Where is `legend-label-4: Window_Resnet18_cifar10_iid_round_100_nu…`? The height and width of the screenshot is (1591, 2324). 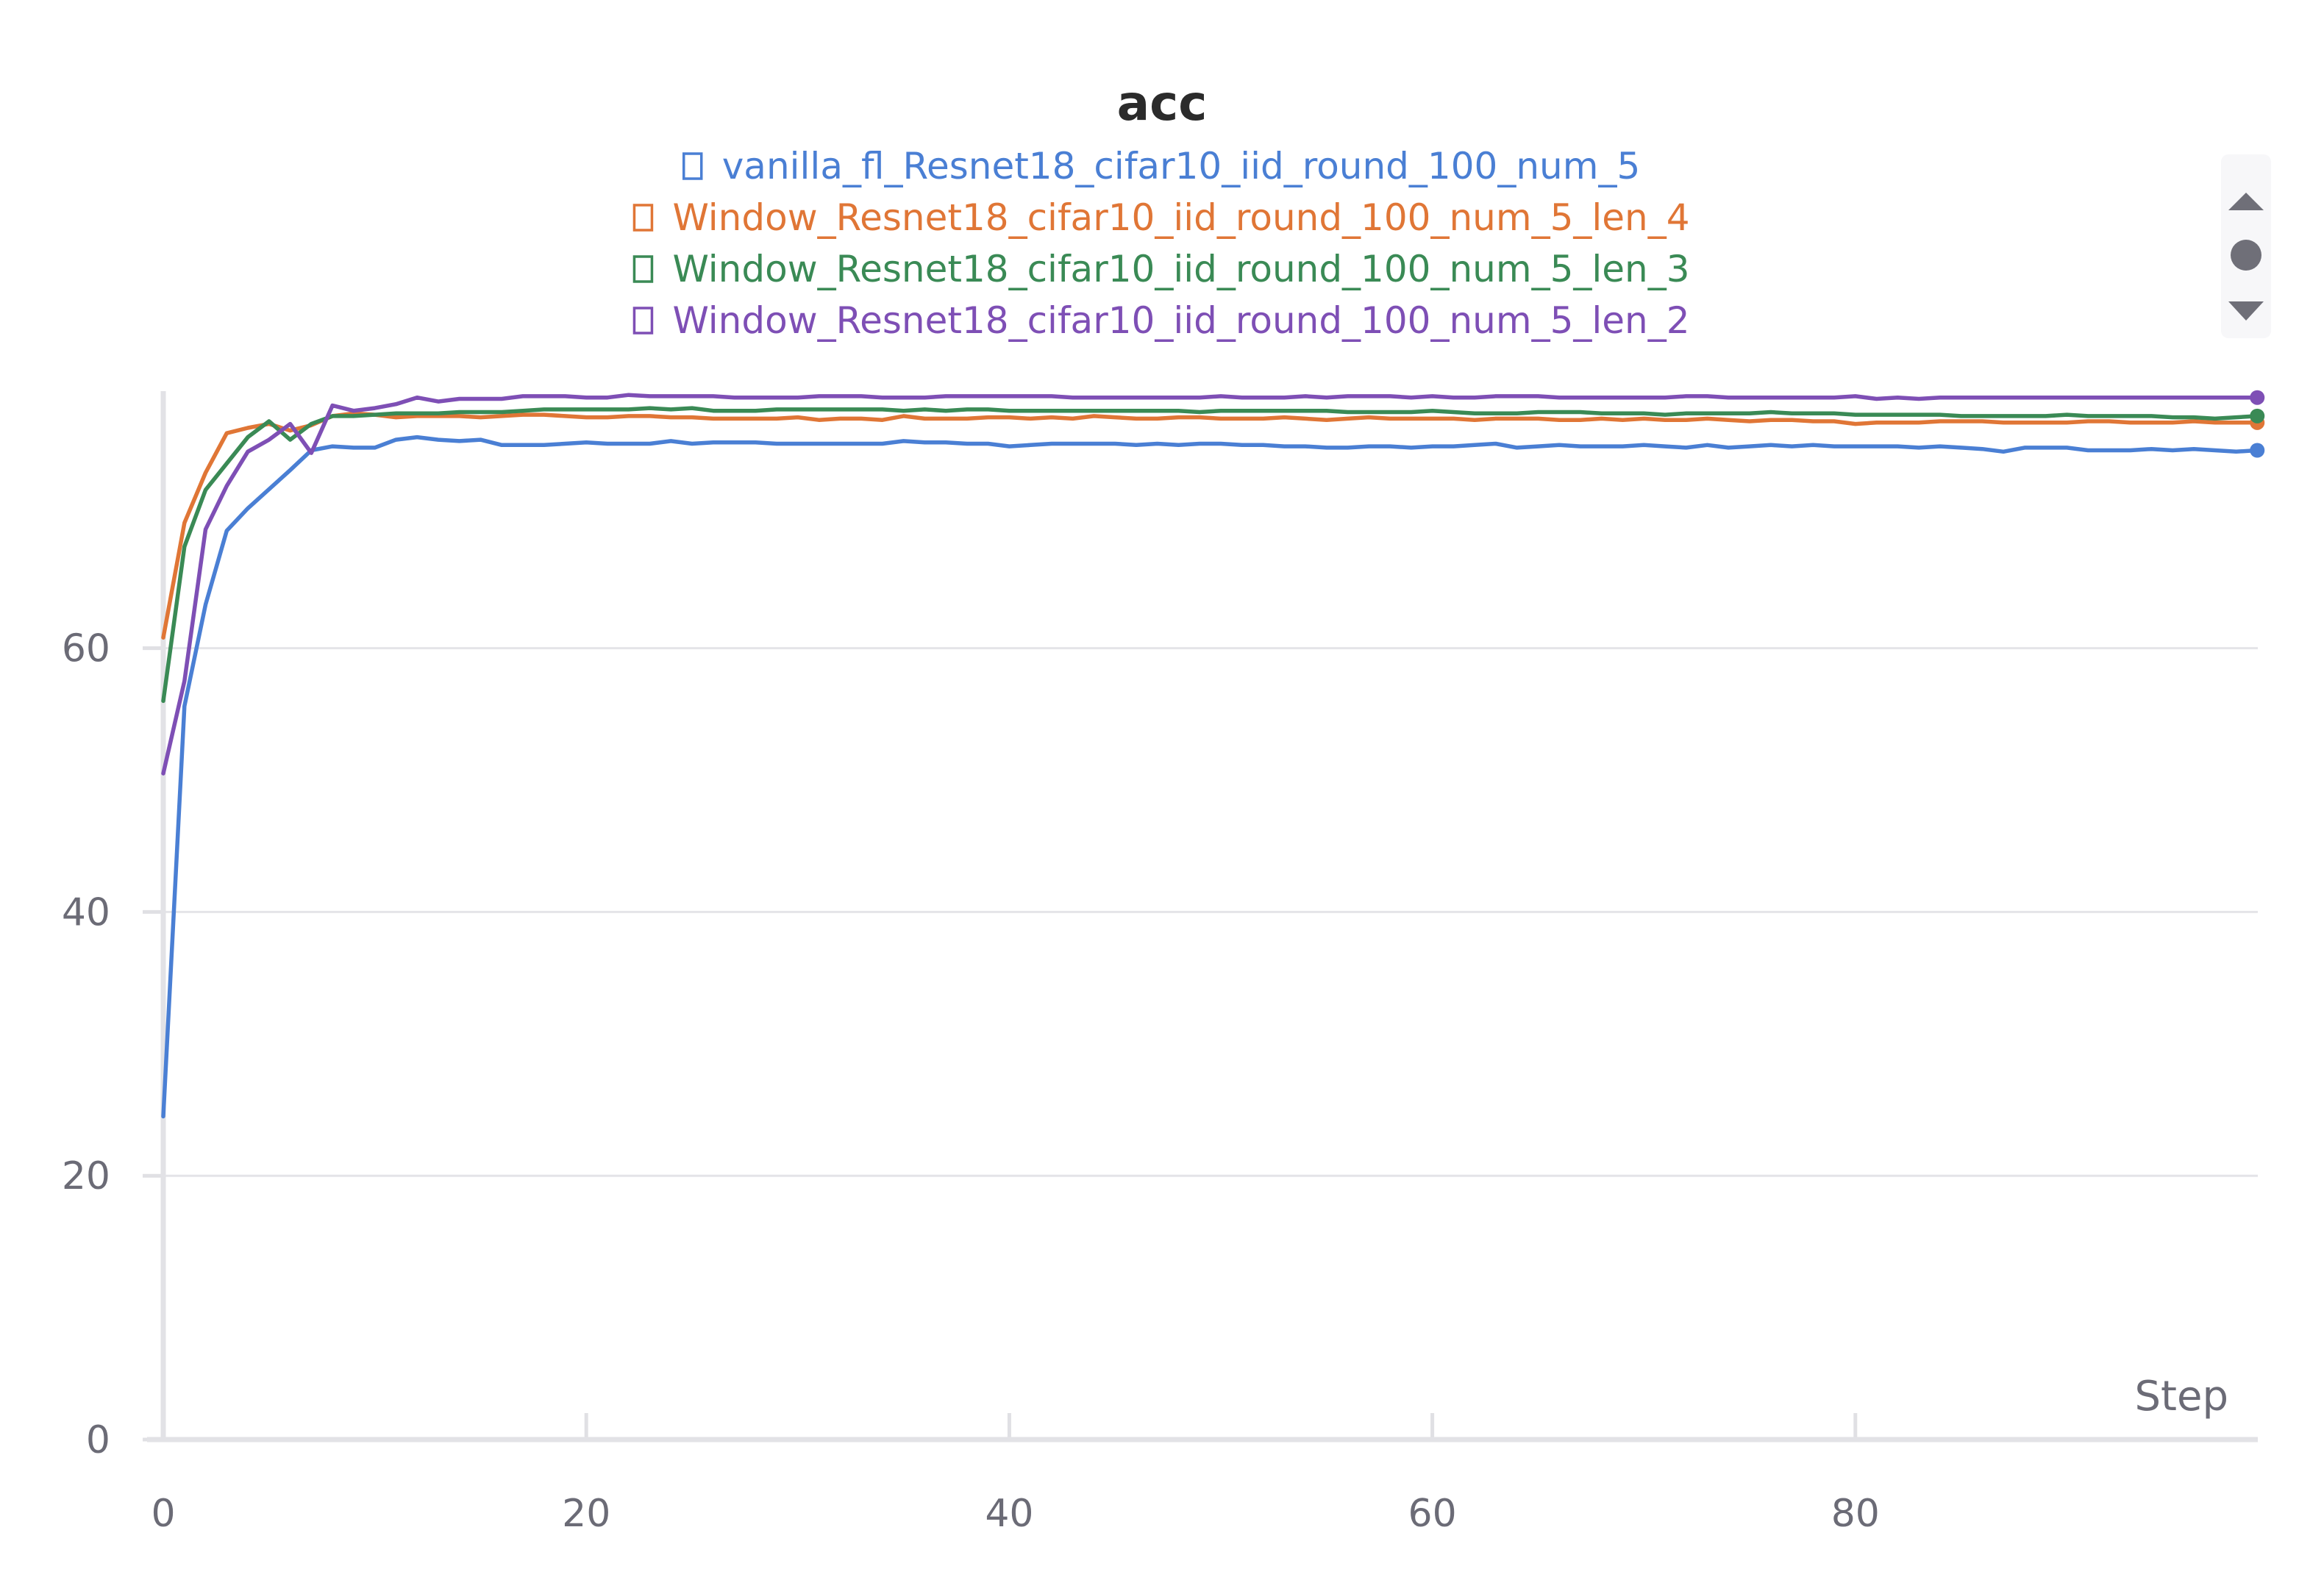 legend-label-4: Window_Resnet18_cifar10_iid_round_100_nu… is located at coordinates (1180, 320).